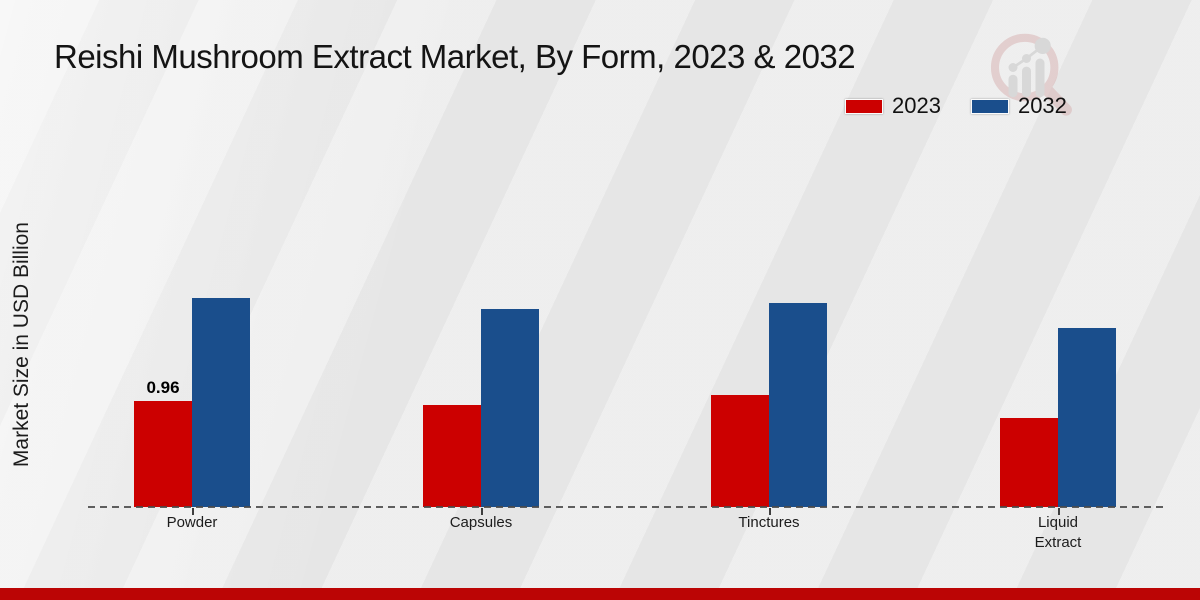  What do you see at coordinates (452, 456) in the screenshot?
I see `bar-capsules-2023` at bounding box center [452, 456].